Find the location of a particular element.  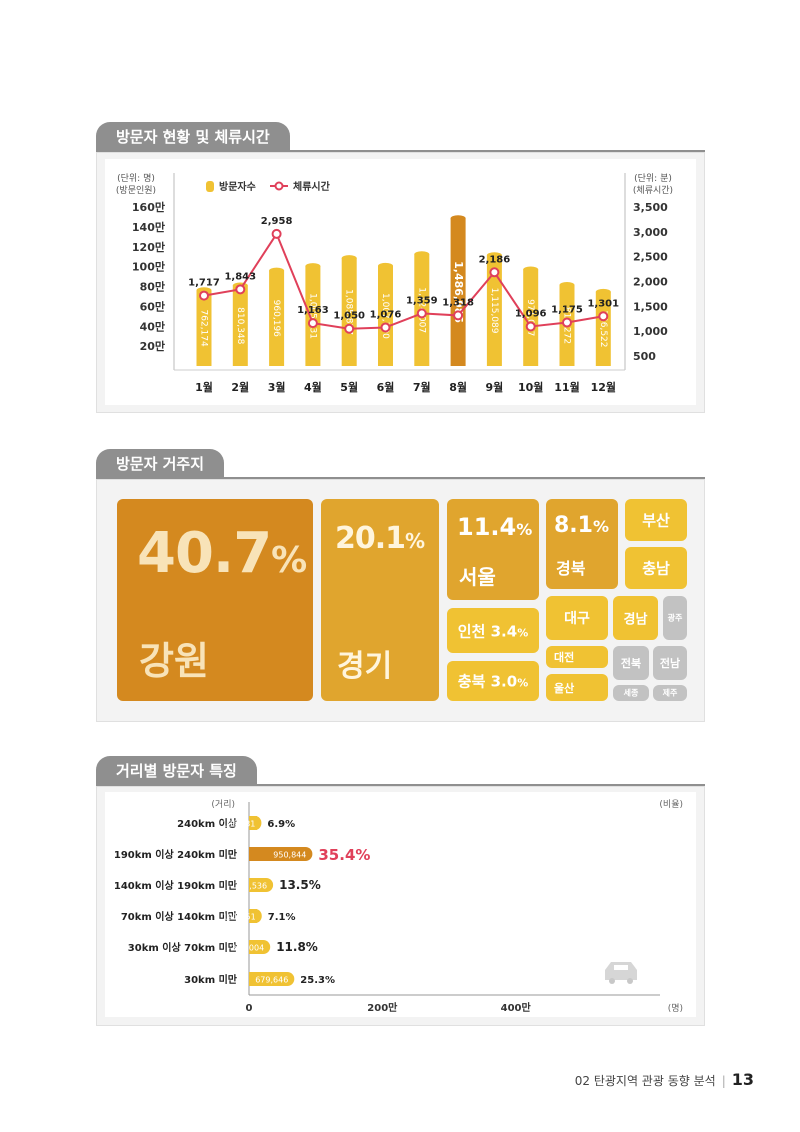

right-tick-label: 500 is located at coordinates (644, 356).